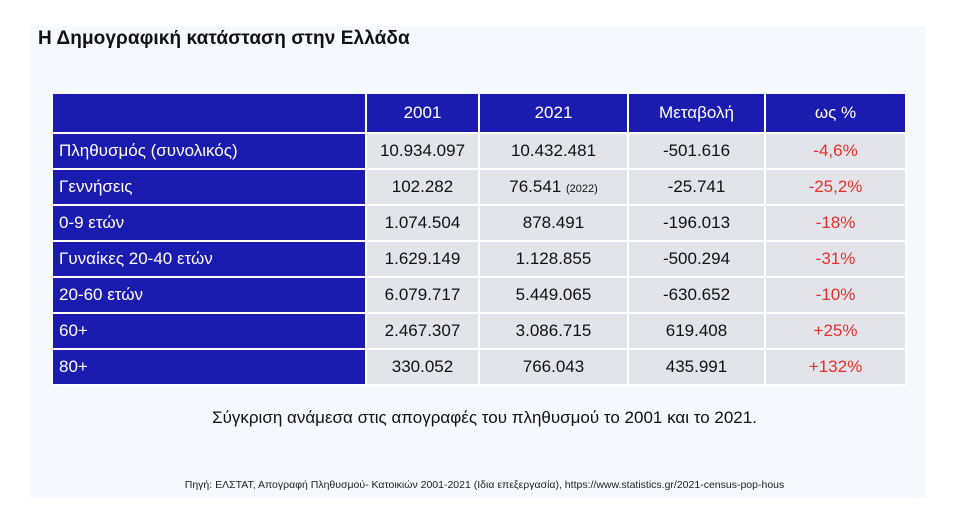 Image resolution: width=969 pixels, height=530 pixels. What do you see at coordinates (210, 151) in the screenshot?
I see `row-label: Πληθυσμός (συνολικός)` at bounding box center [210, 151].